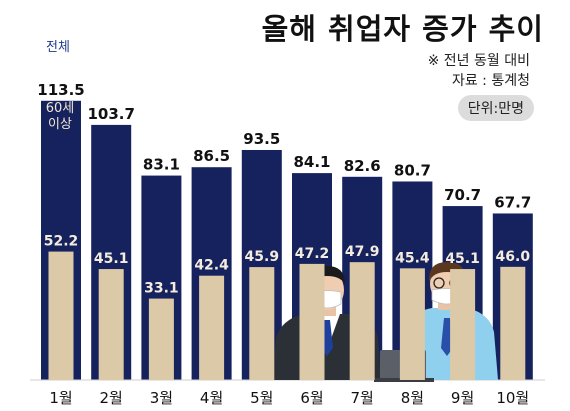 The image size is (570, 411). Describe the element at coordinates (161, 165) in the screenshot. I see `total-value-label: 83.1` at that location.